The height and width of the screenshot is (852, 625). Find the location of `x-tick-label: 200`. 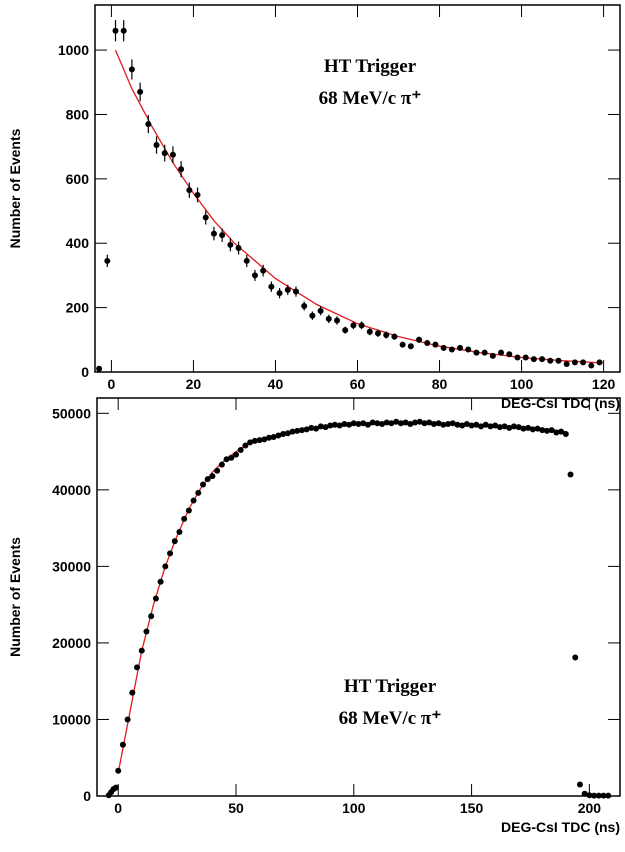

x-tick-label: 200 is located at coordinates (590, 808).